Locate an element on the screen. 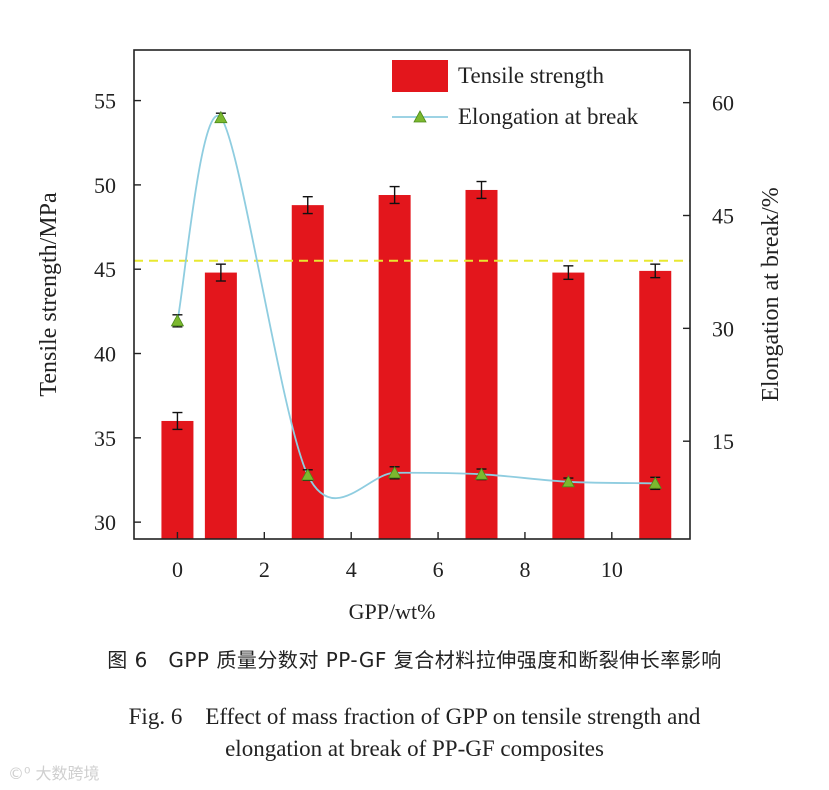  y-right-tick-label: 60 is located at coordinates (723, 103).